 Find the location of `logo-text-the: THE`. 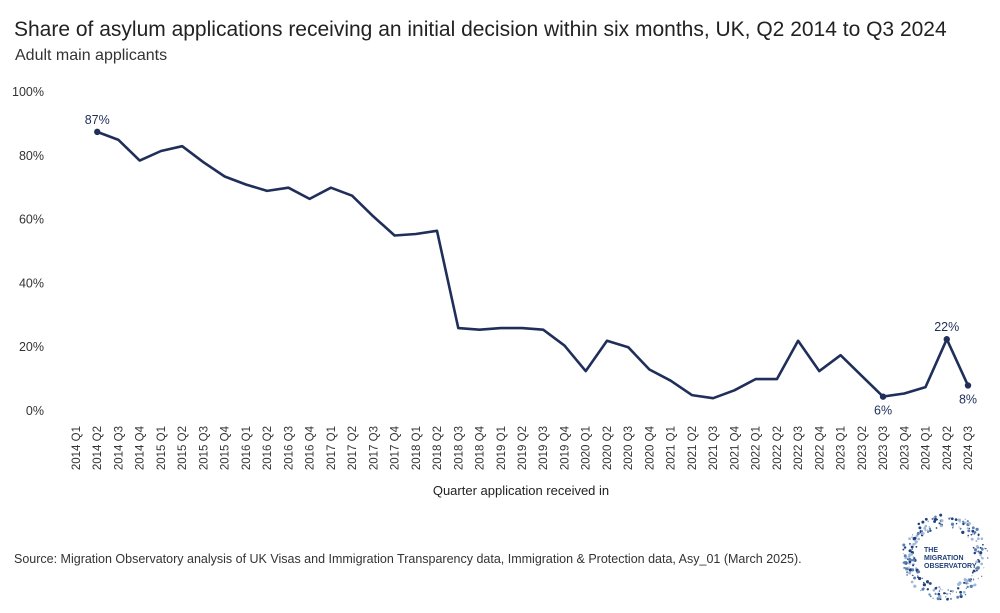

logo-text-the: THE is located at coordinates (931, 550).